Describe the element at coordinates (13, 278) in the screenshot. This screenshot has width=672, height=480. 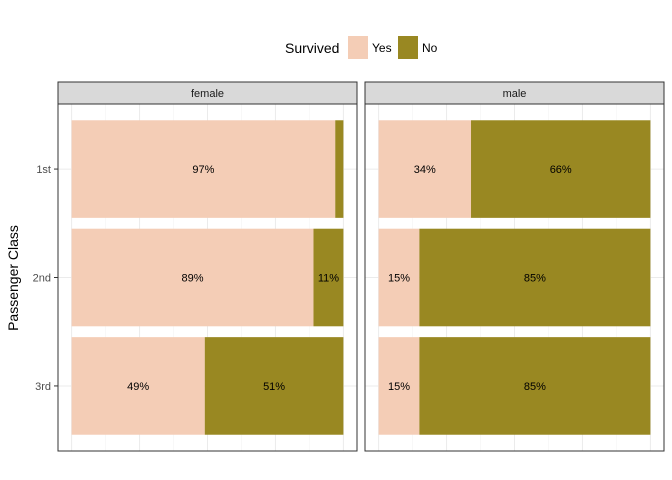
I see `y-axis-title: Passenger Class` at that location.